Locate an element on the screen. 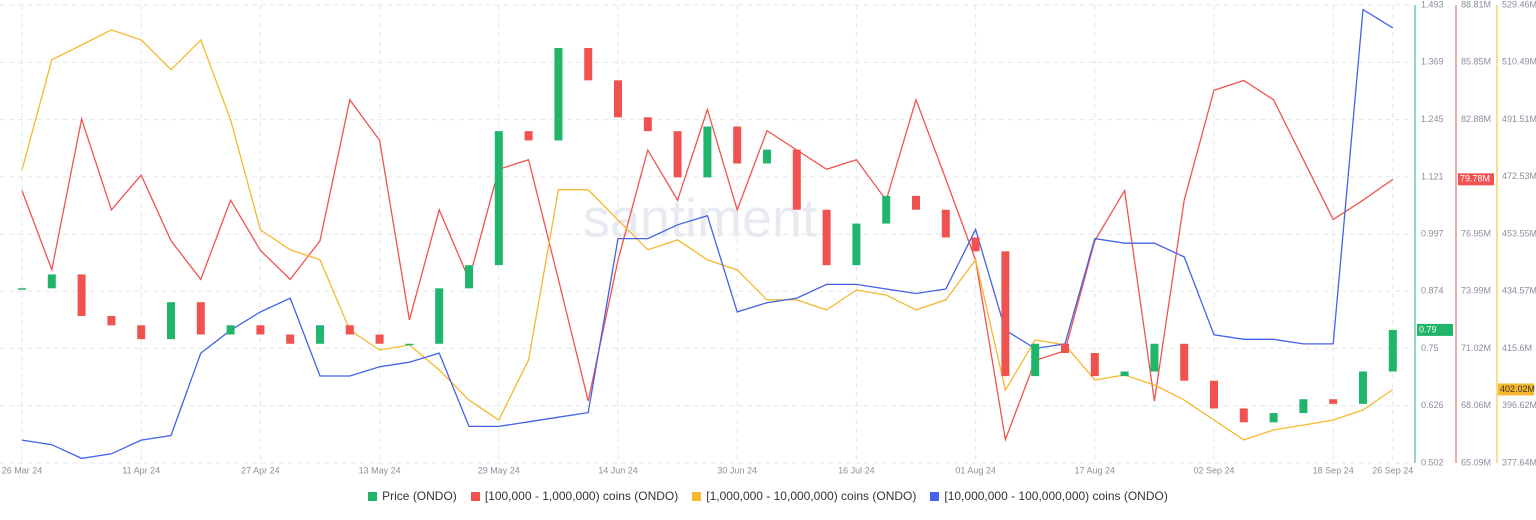  legend-item: [100,000 - 1,000,000) coins (ONDO) is located at coordinates (574, 496).